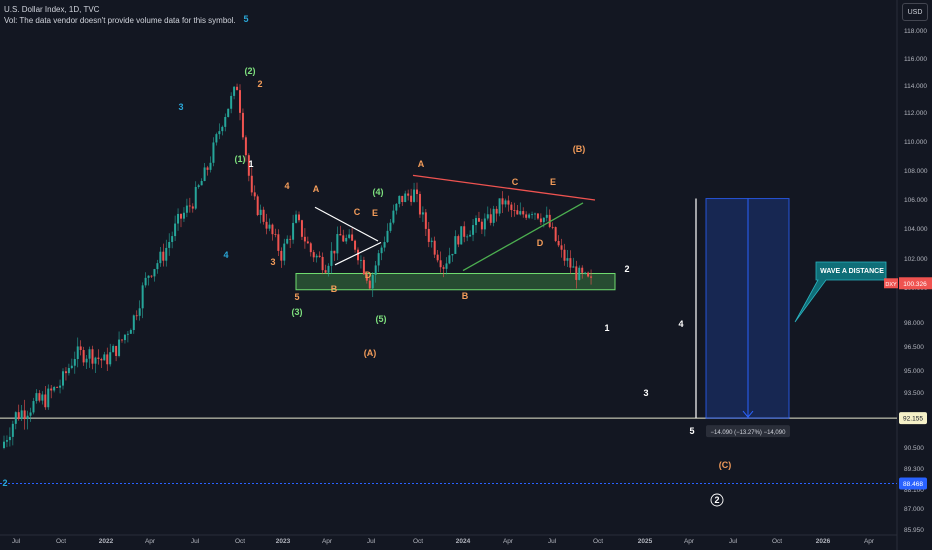 This screenshot has width=932, height=550. Describe the element at coordinates (240, 159) in the screenshot. I see `wave-label-green: (1)` at that location.